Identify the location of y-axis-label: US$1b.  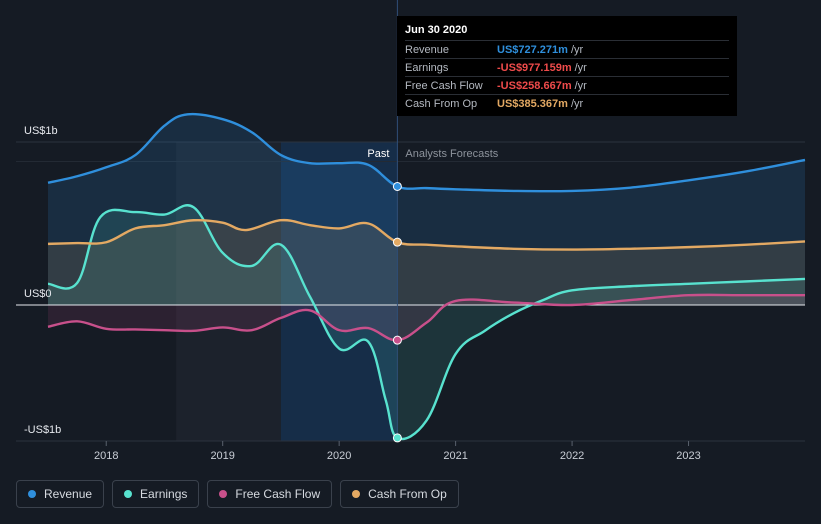
(41, 131).